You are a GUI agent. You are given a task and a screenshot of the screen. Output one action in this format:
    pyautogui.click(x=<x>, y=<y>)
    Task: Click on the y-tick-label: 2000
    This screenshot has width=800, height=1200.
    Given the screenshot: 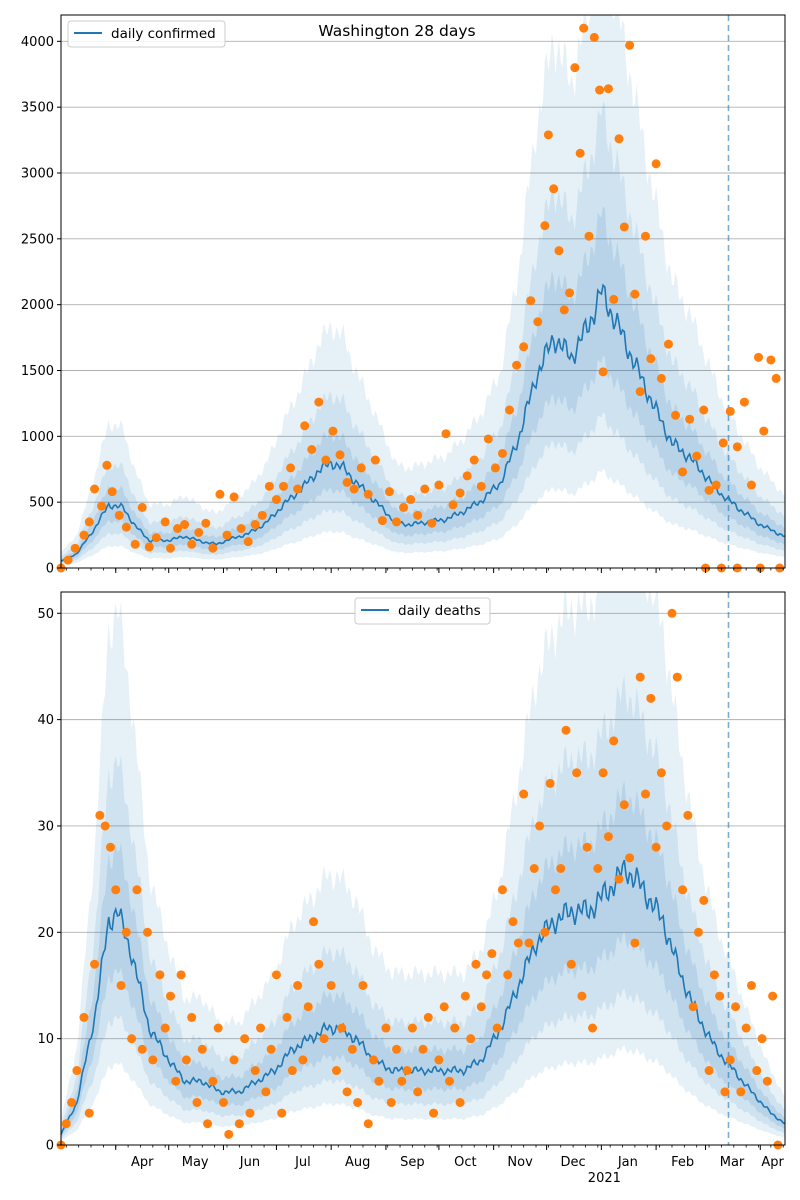 What is the action you would take?
    pyautogui.click(x=37, y=305)
    